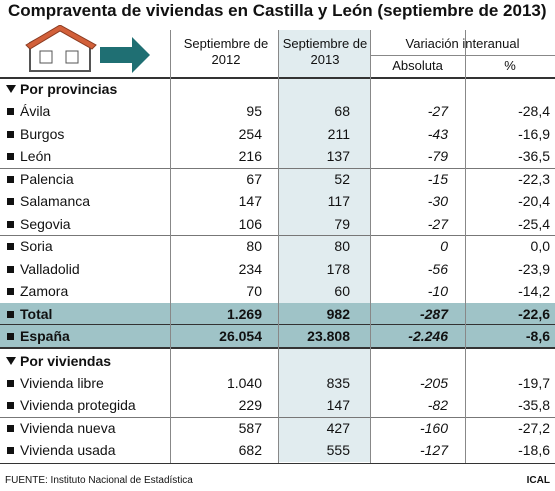  What do you see at coordinates (534, 268) in the screenshot?
I see `cell-value: -23,9` at bounding box center [534, 268].